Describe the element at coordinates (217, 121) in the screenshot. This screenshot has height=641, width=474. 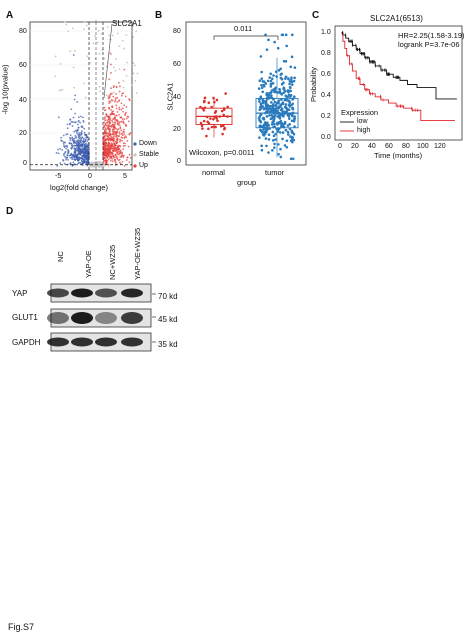
I see `boxplot-point-normal` at that location.